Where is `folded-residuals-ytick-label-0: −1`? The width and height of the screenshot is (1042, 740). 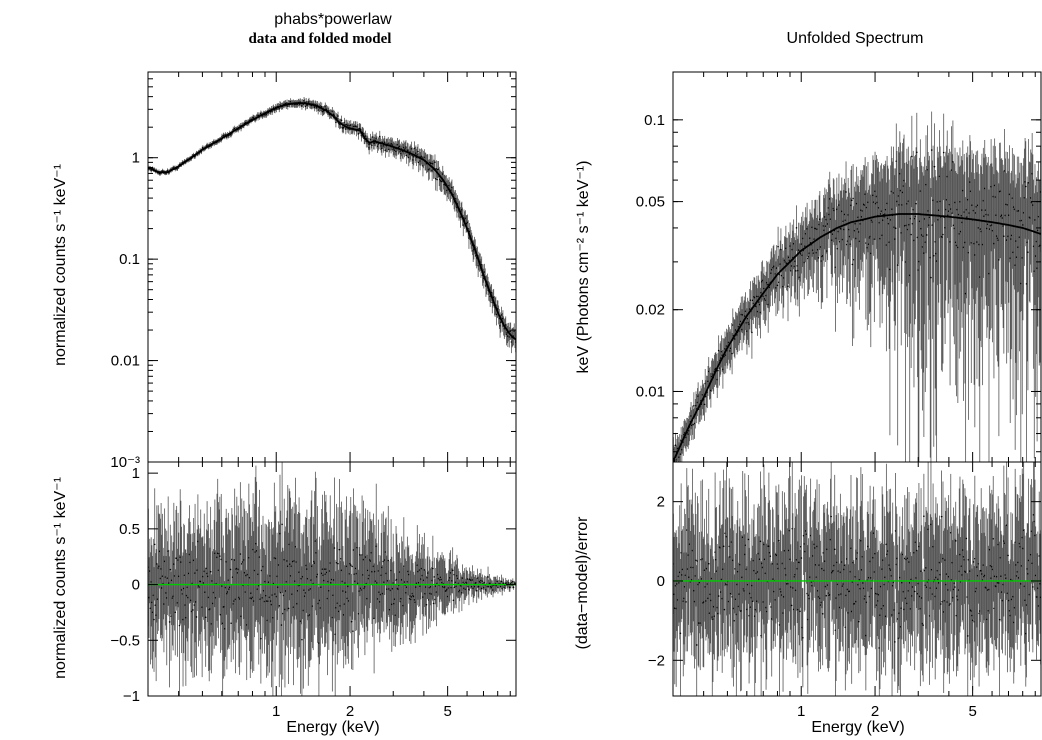 folded-residuals-ytick-label-0: −1 is located at coordinates (131, 696).